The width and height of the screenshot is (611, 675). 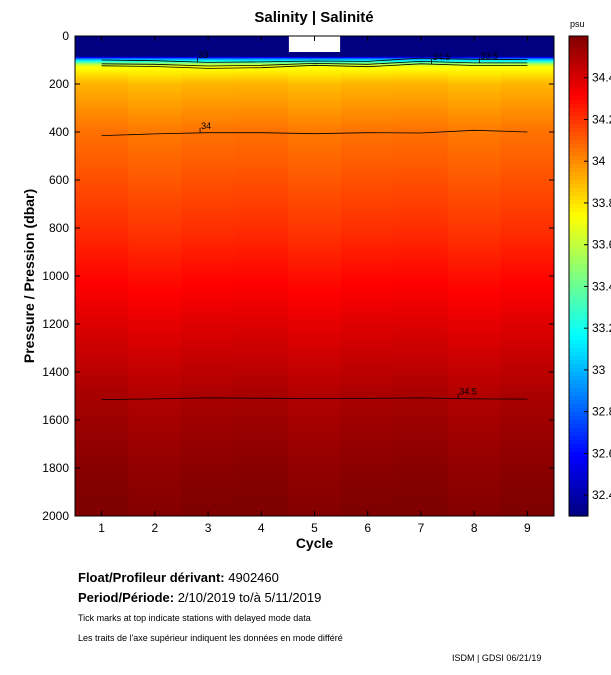 What do you see at coordinates (474, 528) in the screenshot?
I see `x-tick-label: 8` at bounding box center [474, 528].